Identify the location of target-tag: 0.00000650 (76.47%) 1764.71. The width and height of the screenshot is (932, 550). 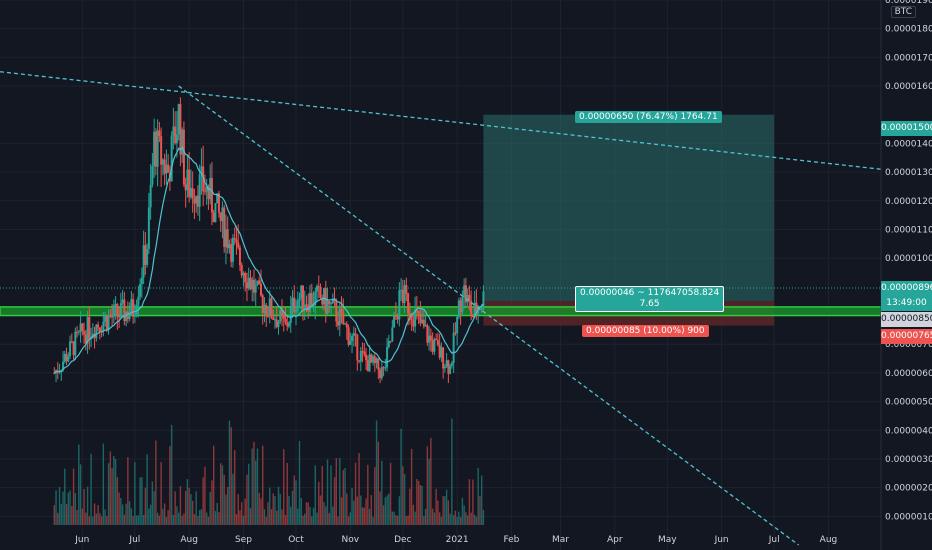
(648, 117).